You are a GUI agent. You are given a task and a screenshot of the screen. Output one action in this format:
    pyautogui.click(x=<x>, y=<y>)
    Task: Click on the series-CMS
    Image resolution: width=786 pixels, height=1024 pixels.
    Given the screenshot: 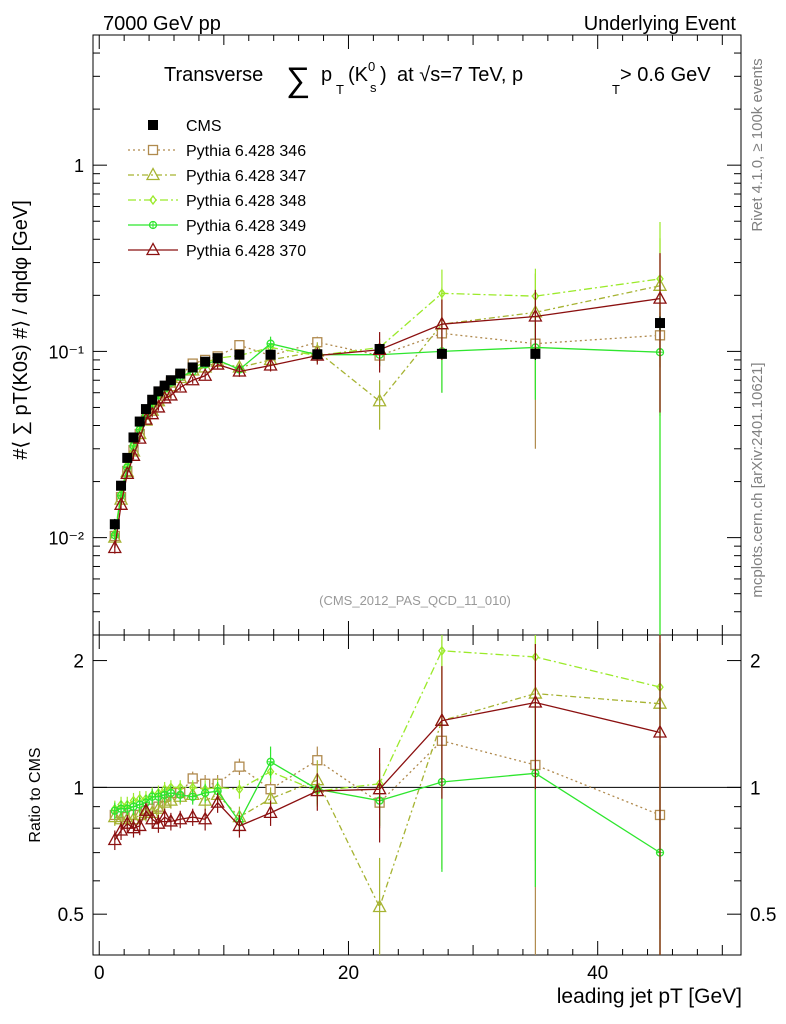 What is the action you would take?
    pyautogui.click(x=387, y=423)
    